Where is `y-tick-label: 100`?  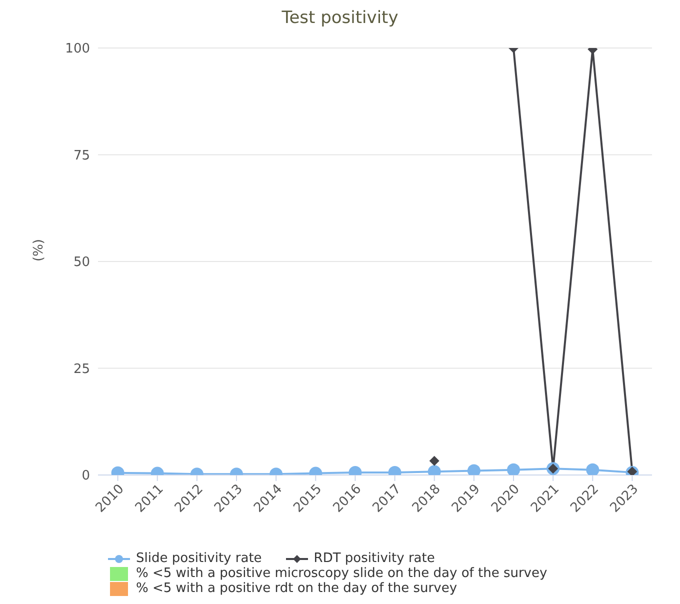
y-tick-label: 100 is located at coordinates (77, 49).